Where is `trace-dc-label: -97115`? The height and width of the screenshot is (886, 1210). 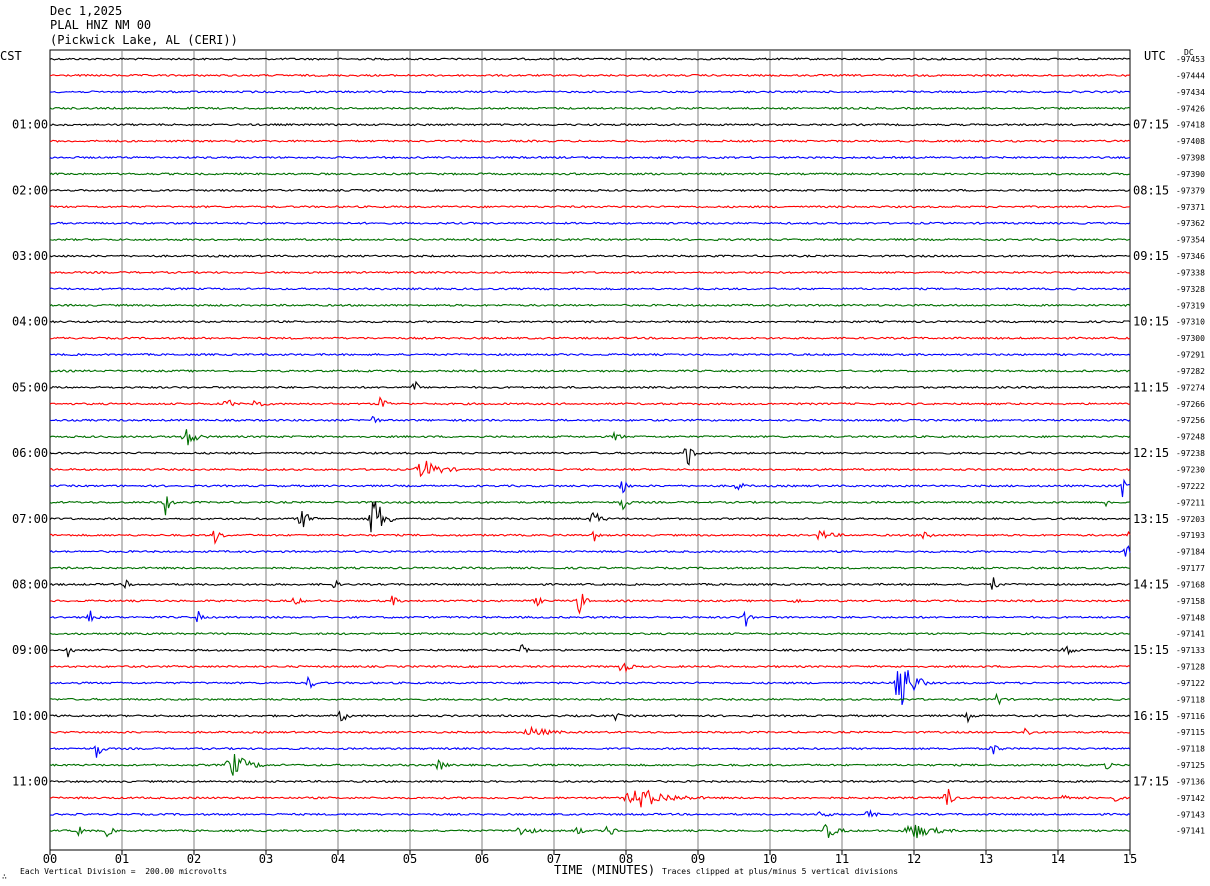
trace-dc-label: -97115 is located at coordinates (1190, 732).